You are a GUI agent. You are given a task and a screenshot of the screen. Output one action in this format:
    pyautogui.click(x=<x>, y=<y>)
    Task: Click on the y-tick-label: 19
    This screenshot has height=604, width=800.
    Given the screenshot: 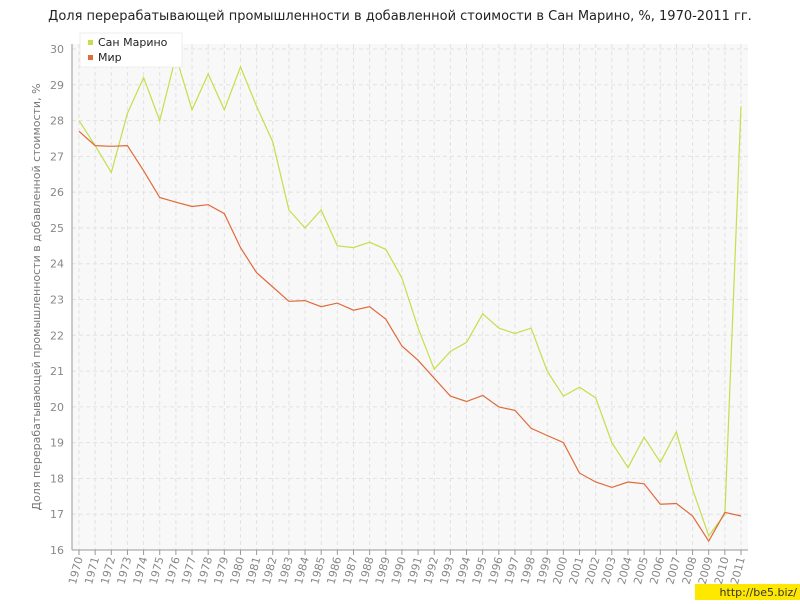 What is the action you would take?
    pyautogui.click(x=57, y=443)
    